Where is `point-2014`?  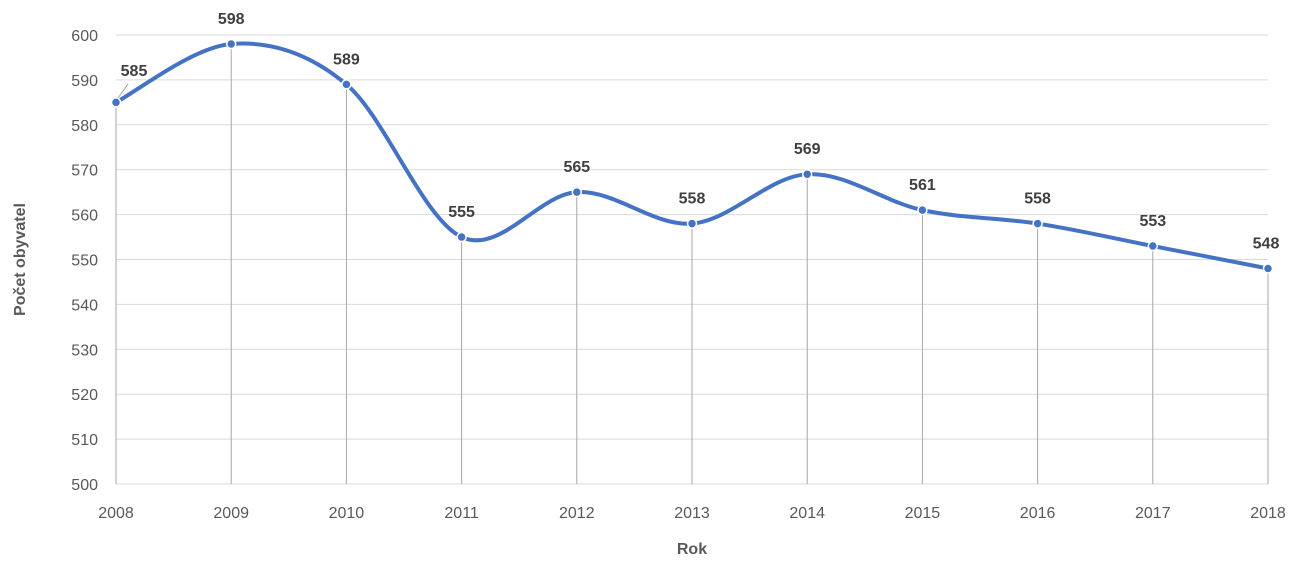 point-2014 is located at coordinates (807, 174).